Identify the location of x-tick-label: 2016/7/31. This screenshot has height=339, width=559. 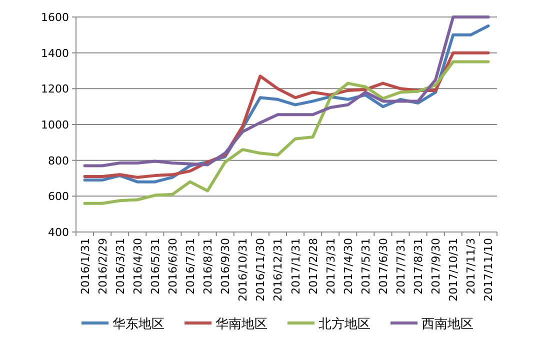
(191, 266).